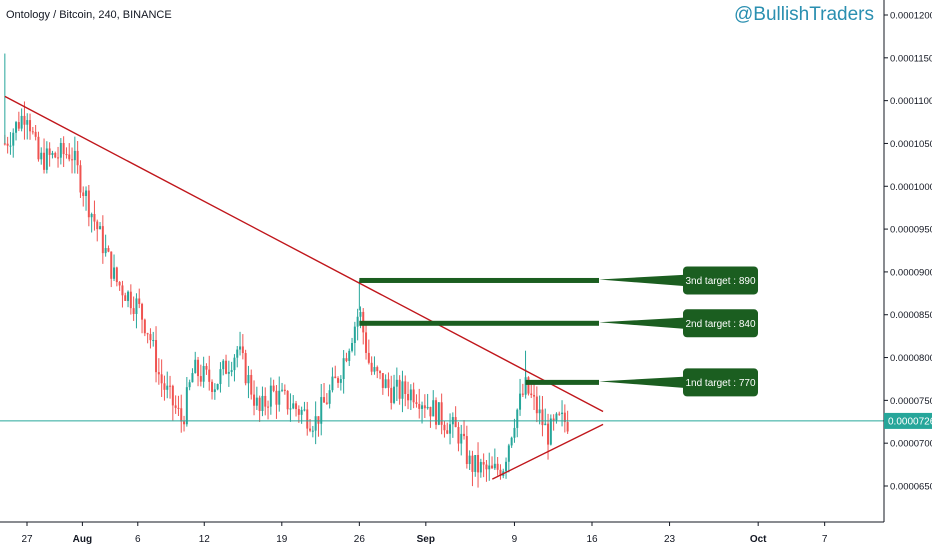  What do you see at coordinates (138, 539) in the screenshot?
I see `time-tick-label: 6` at bounding box center [138, 539].